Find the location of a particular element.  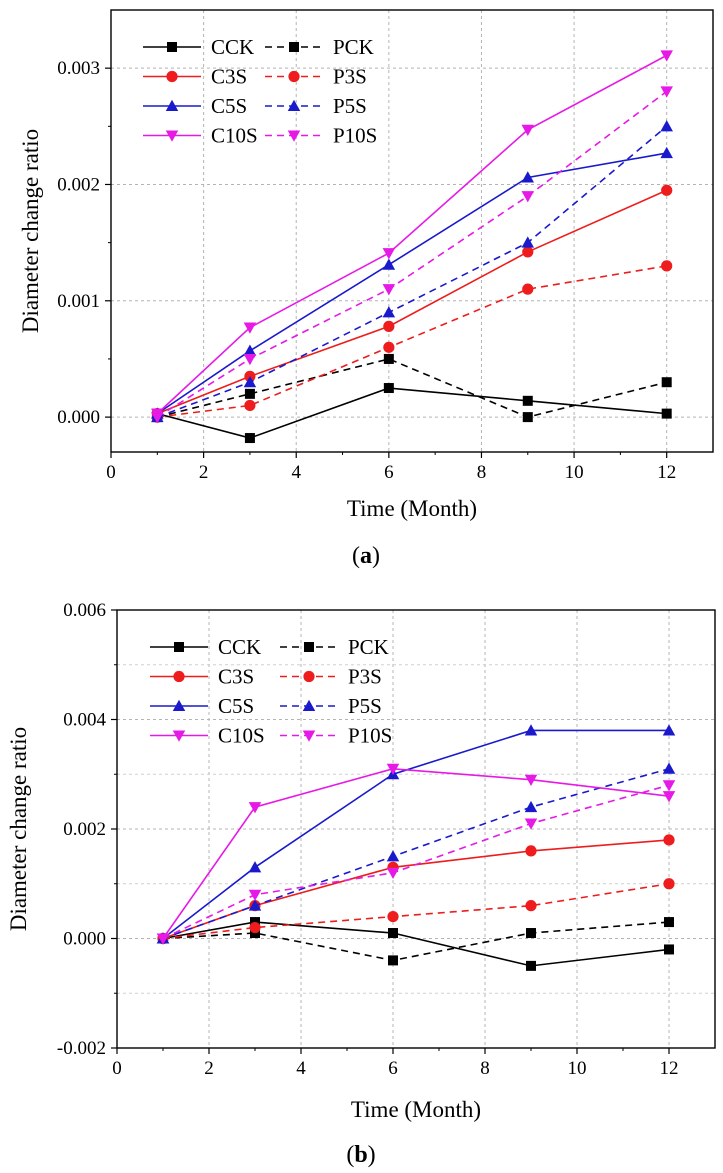

series-C10S is located at coordinates (416, 854).